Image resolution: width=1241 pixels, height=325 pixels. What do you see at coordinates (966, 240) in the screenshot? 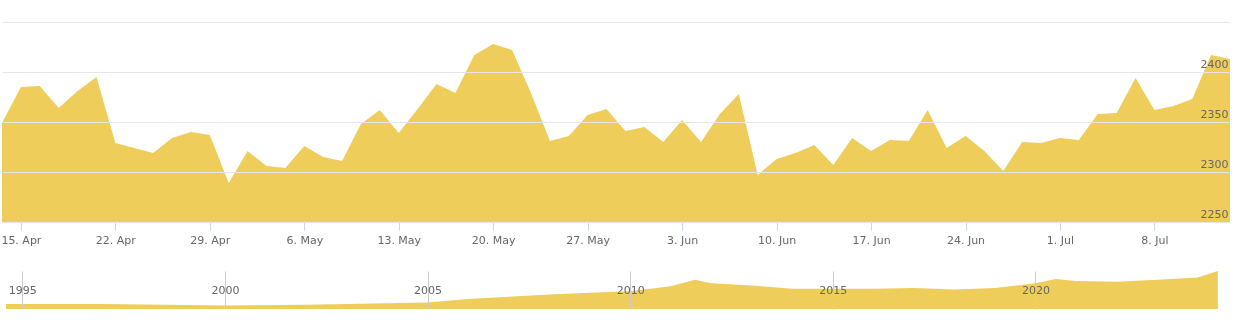
I see `x-tick-label: 24. Jun` at bounding box center [966, 240].